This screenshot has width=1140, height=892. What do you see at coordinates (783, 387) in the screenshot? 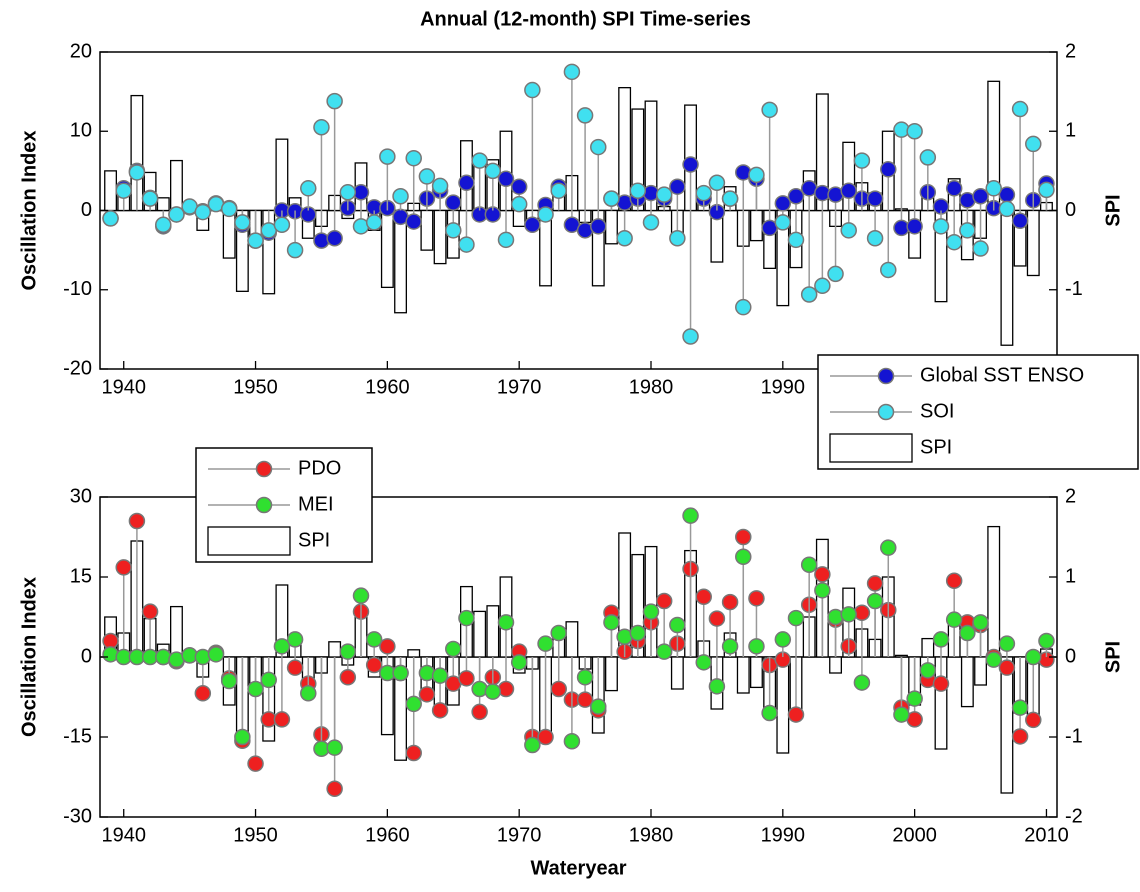
I see `x-tick-label: 1990` at bounding box center [783, 387].